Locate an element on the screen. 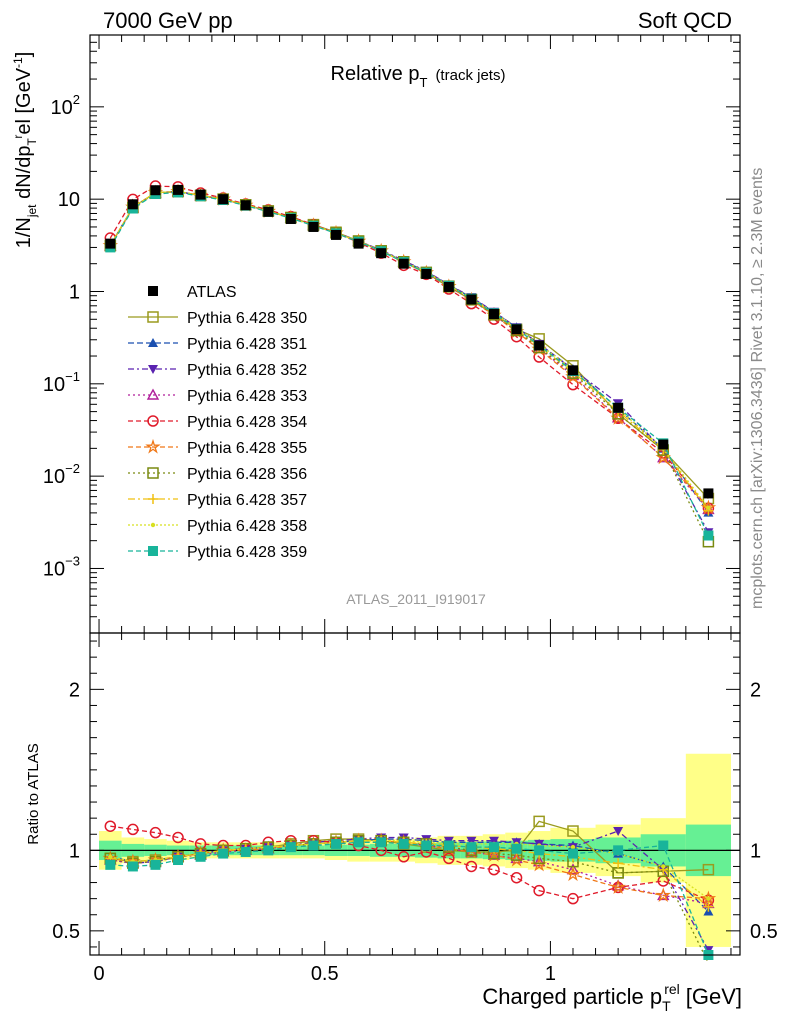 The height and width of the screenshot is (1024, 786). x-tick-label: 1 is located at coordinates (550, 974).